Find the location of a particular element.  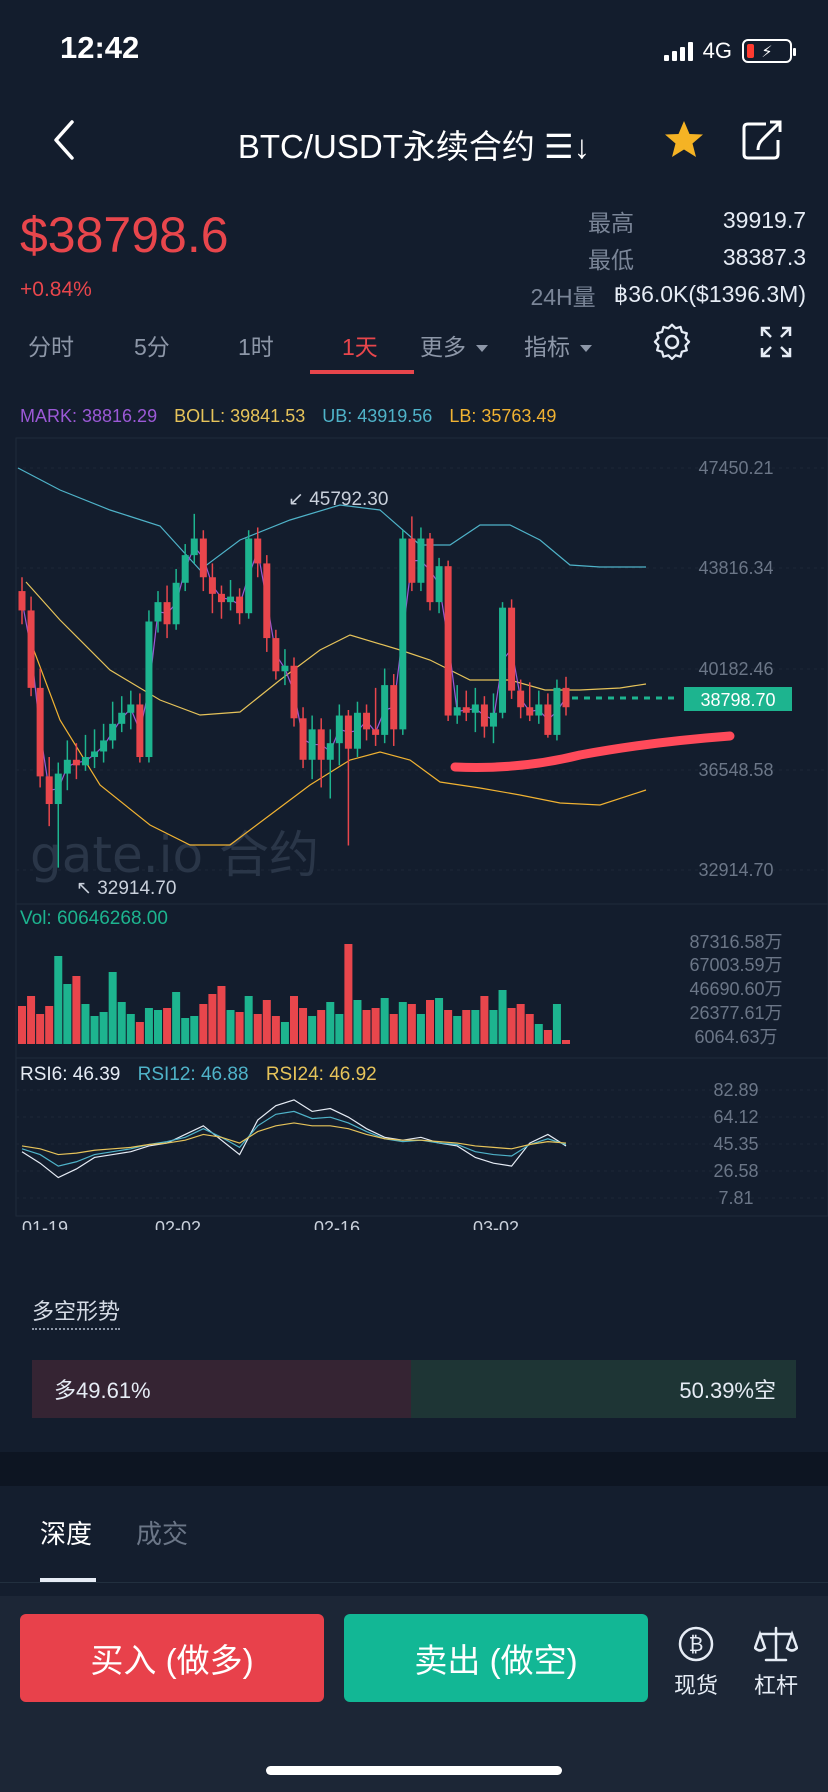

pair-title: BTC/USDT永续合约 ☰↓ is located at coordinates (414, 146).